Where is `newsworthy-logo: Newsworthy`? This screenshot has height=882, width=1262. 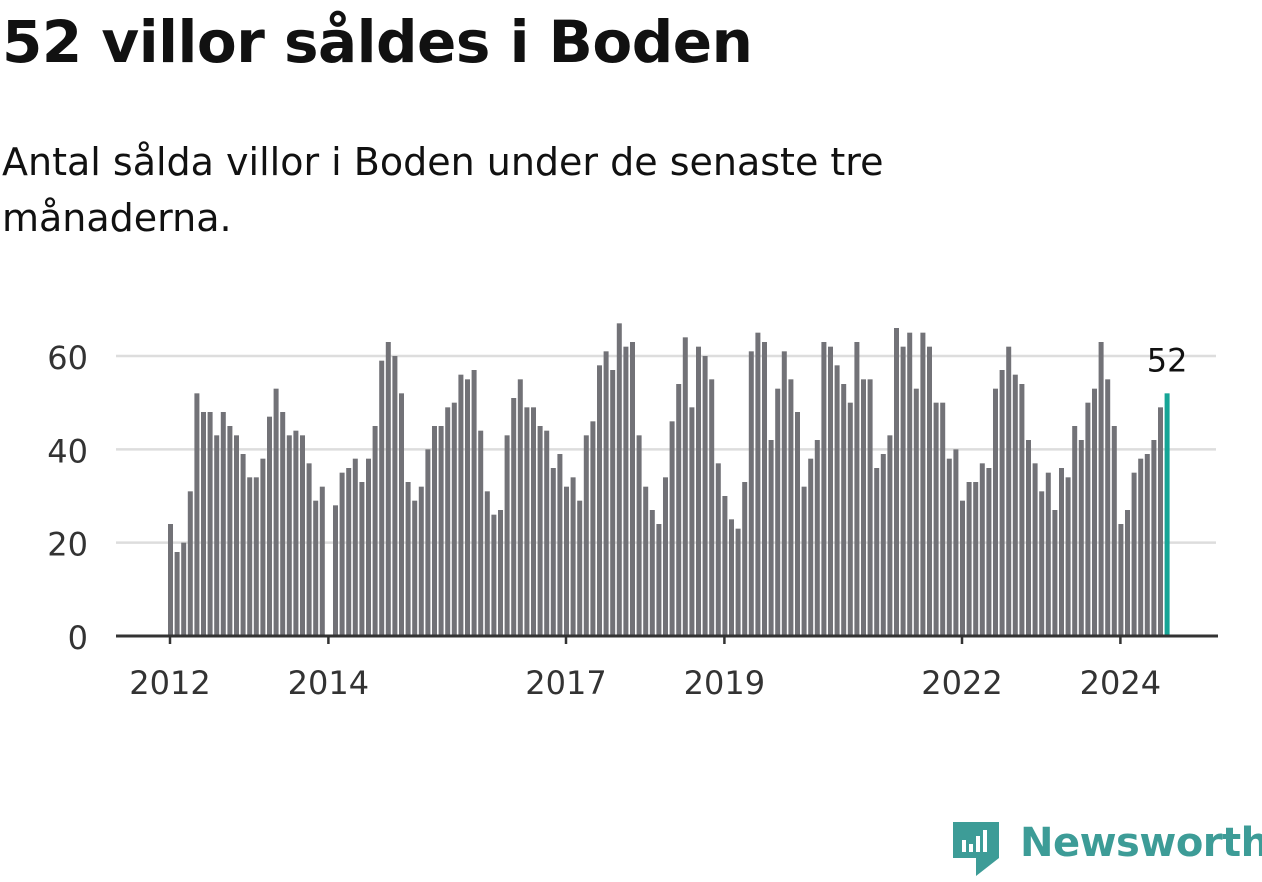
newsworthy-logo: Newsworthy is located at coordinates (1106, 848).